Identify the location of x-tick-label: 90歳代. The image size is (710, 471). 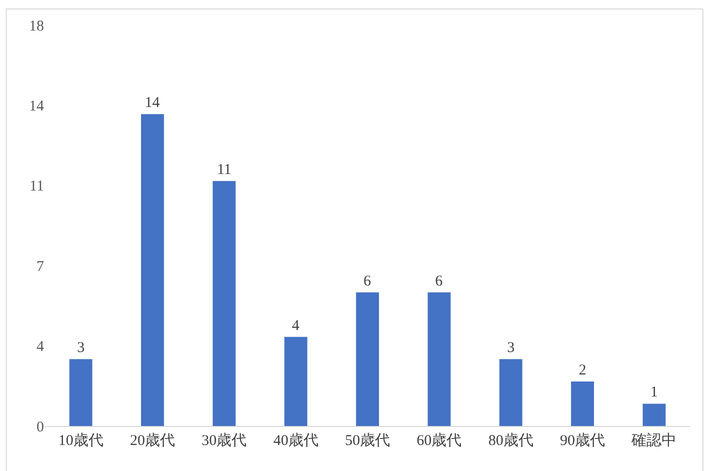
(582, 440).